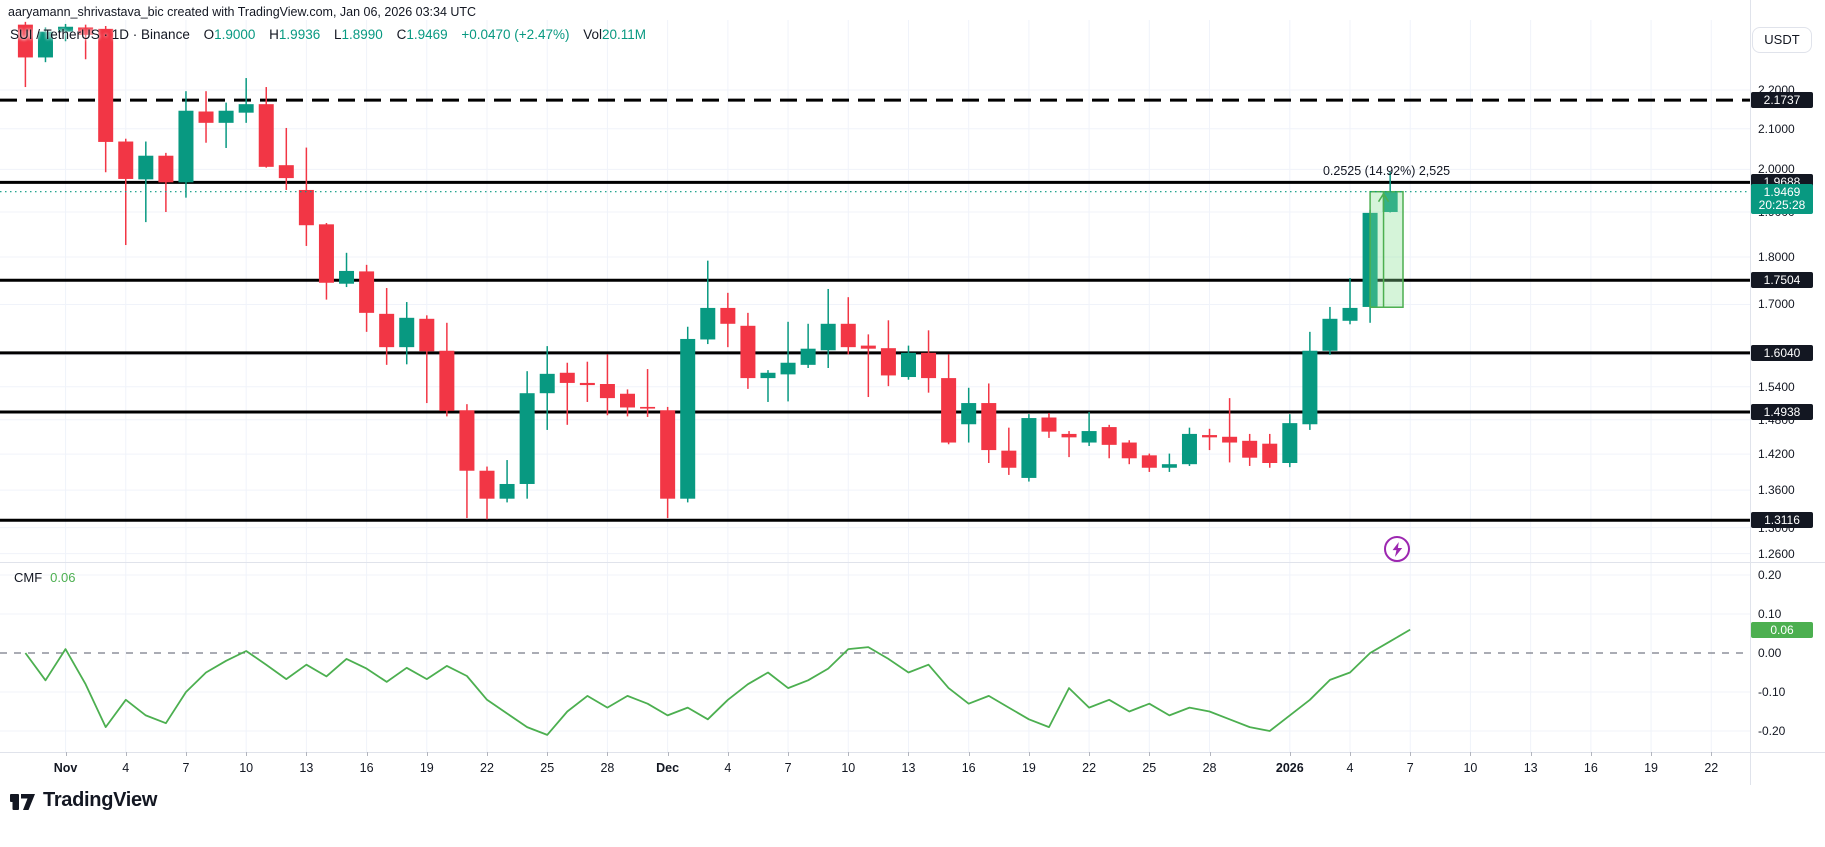 The image size is (1825, 847). What do you see at coordinates (515, 34) in the screenshot?
I see `change-value: +0.0470 (+2.47%)` at bounding box center [515, 34].